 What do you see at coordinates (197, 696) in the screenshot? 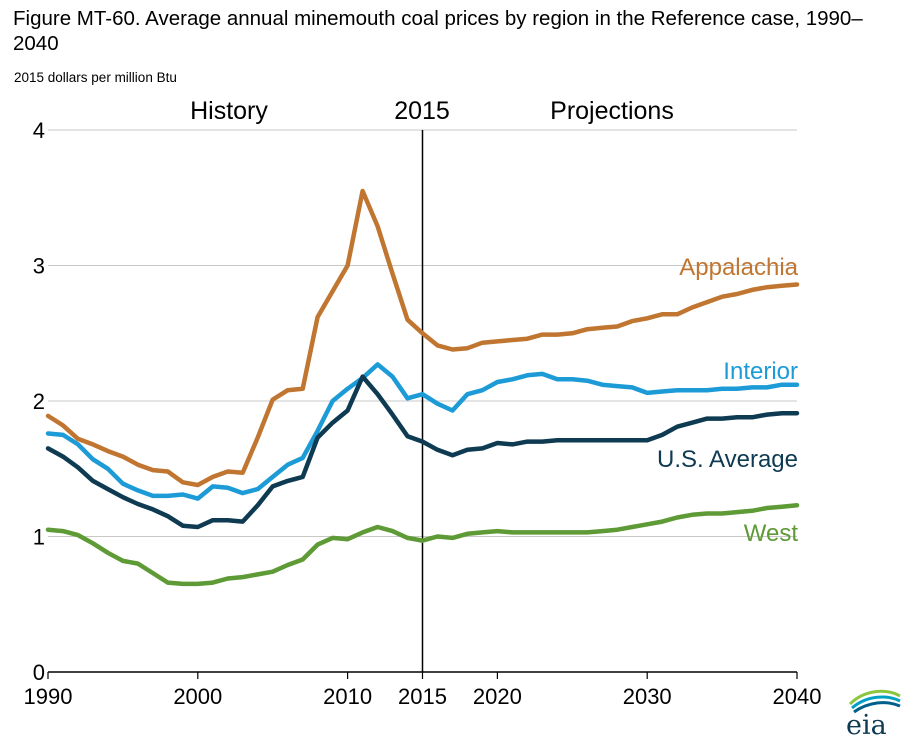
I see `x-tick-label-2000: 2000` at bounding box center [197, 696].